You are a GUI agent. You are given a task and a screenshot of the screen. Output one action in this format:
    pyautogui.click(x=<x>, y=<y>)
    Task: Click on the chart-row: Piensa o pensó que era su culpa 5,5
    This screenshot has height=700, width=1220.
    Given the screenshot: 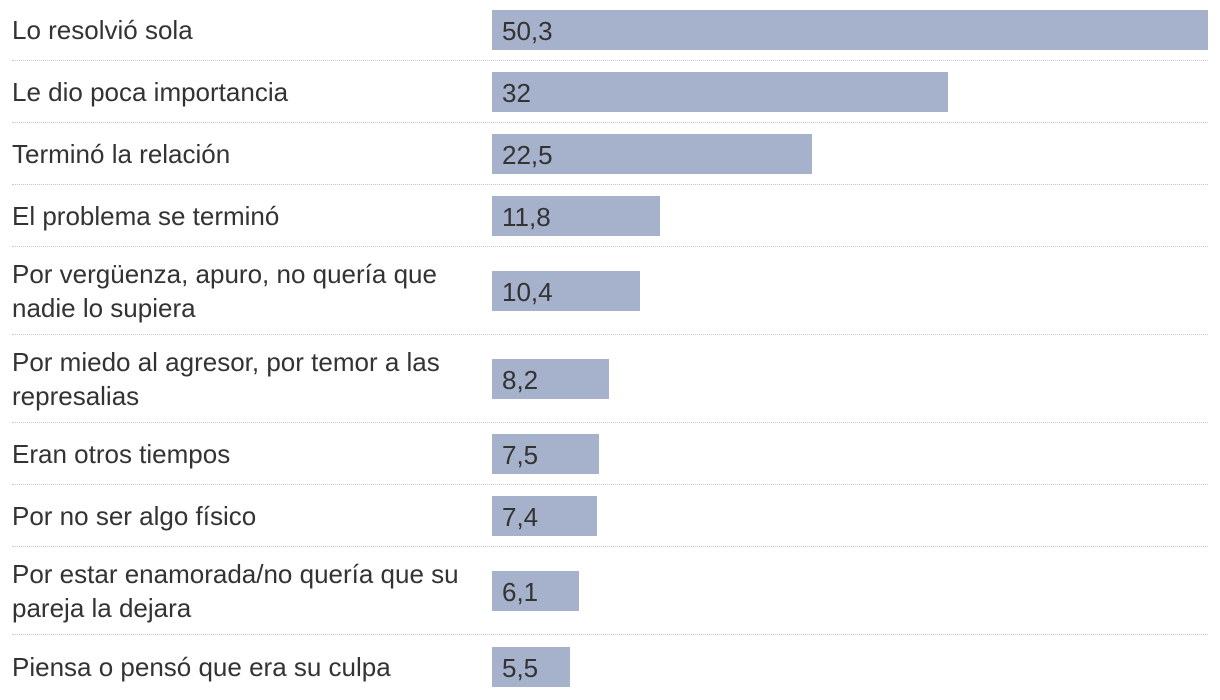 What is the action you would take?
    pyautogui.click(x=610, y=666)
    